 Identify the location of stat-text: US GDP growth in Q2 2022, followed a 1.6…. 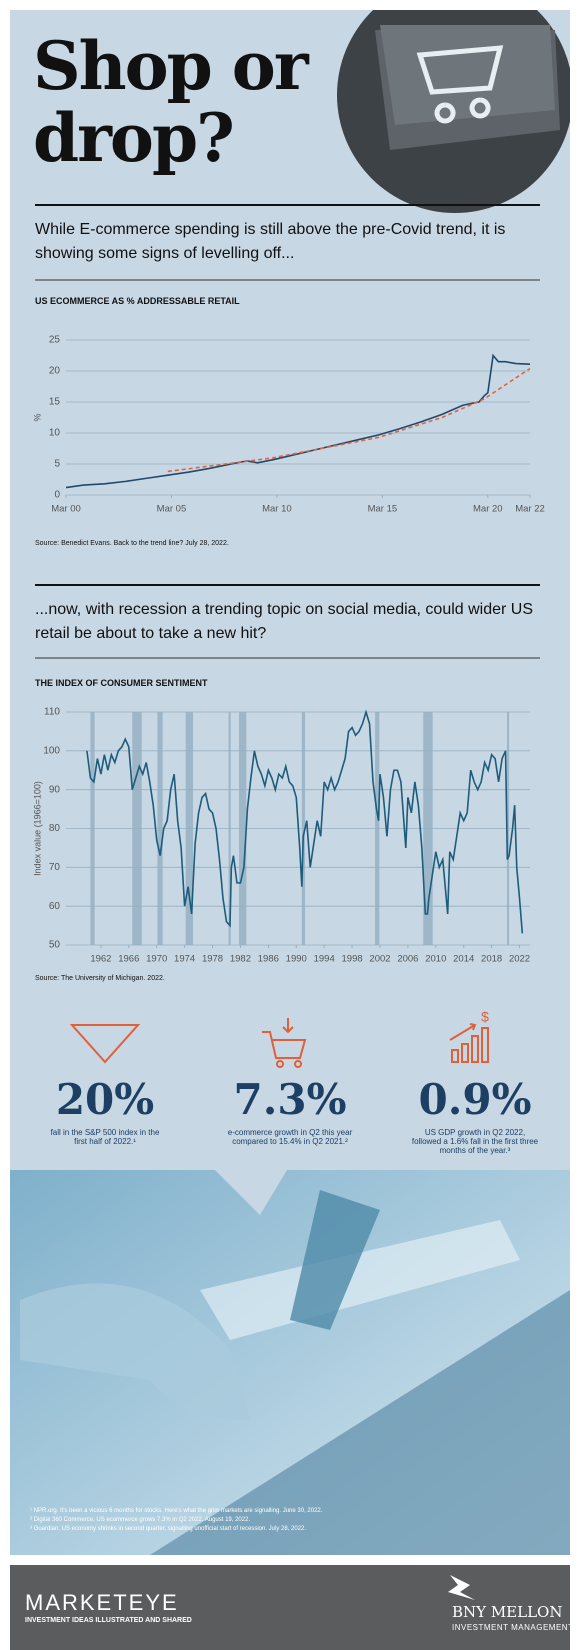
(475, 1141).